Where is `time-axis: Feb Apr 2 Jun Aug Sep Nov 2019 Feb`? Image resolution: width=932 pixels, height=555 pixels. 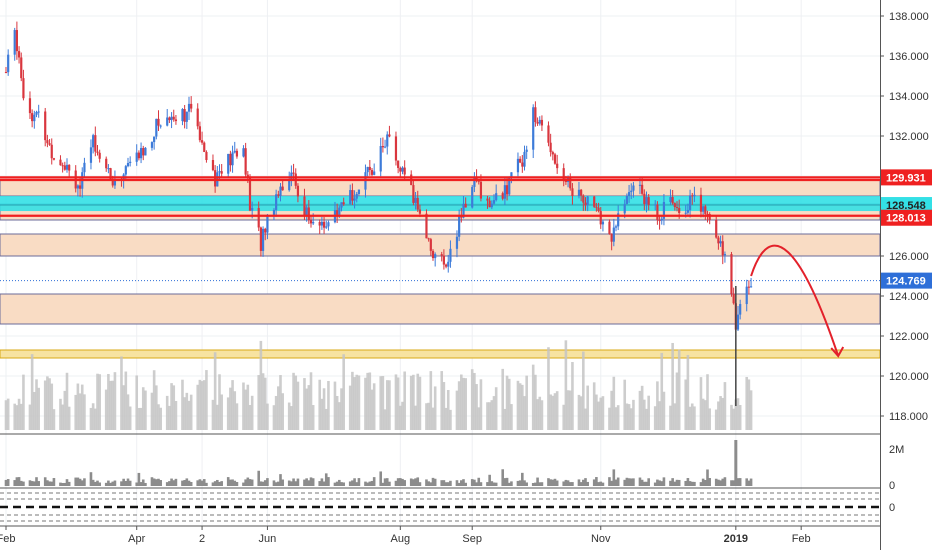 time-axis: Feb Apr 2 Jun Aug Sep Nov 2019 Feb is located at coordinates (405, 535).